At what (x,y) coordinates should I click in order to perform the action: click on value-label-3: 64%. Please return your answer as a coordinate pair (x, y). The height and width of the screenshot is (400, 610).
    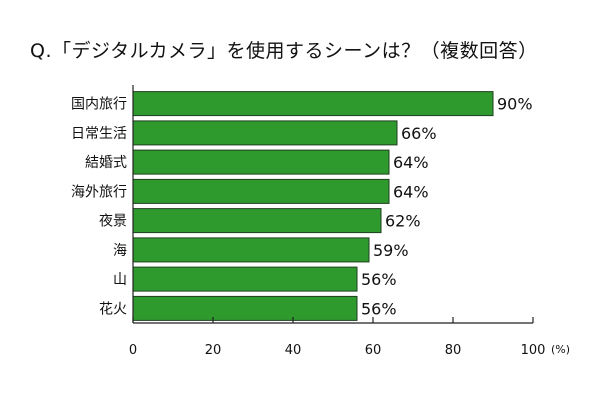
    Looking at the image, I should click on (411, 191).